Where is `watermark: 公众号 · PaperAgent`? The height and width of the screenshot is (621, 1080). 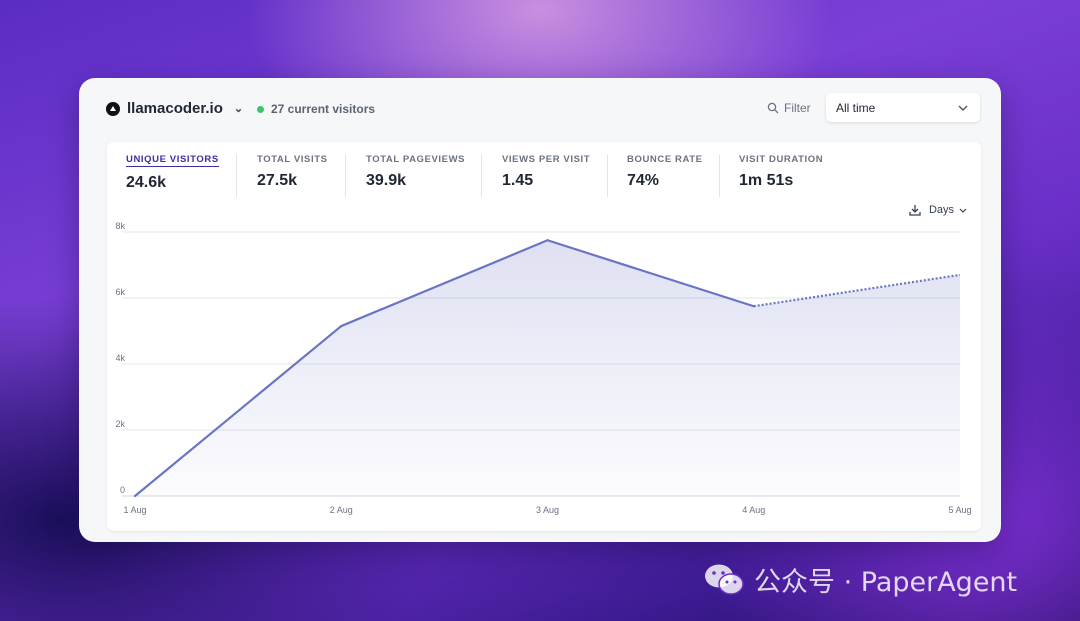
watermark: 公众号 · PaperAgent is located at coordinates (860, 579).